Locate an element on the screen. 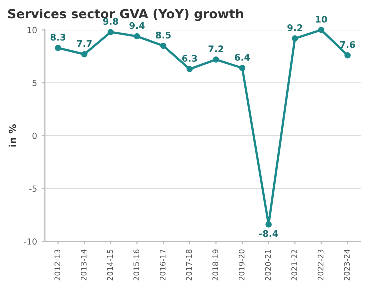 Image resolution: width=376 pixels, height=302 pixels. data-label: -8.4 is located at coordinates (268, 234).